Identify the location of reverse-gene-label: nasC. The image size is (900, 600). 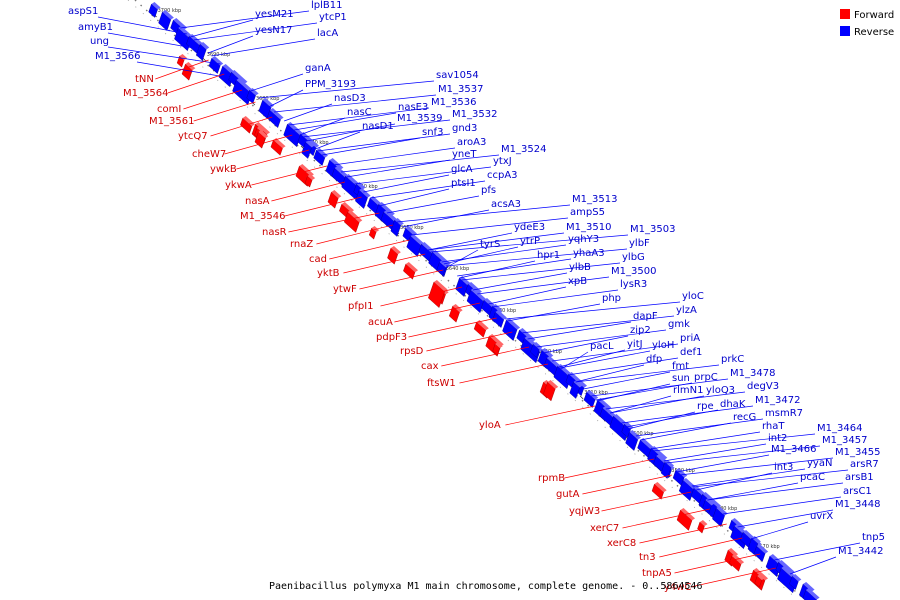
(359, 112).